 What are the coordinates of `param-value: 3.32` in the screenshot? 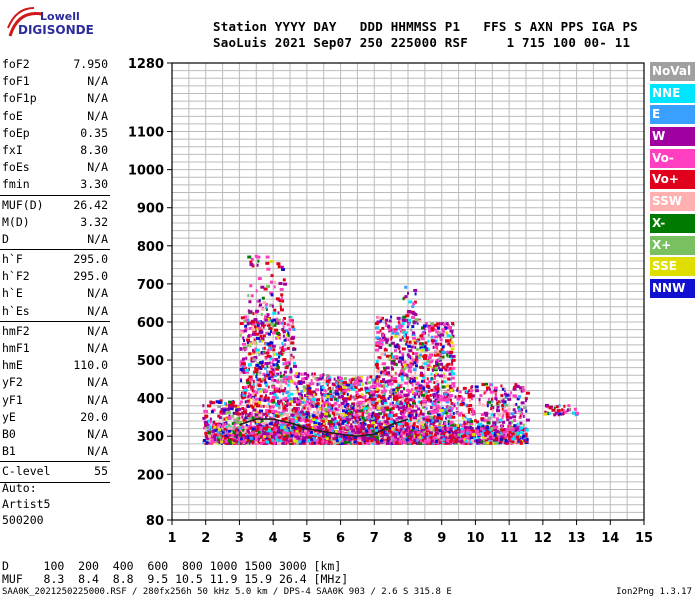 It's located at (94, 221).